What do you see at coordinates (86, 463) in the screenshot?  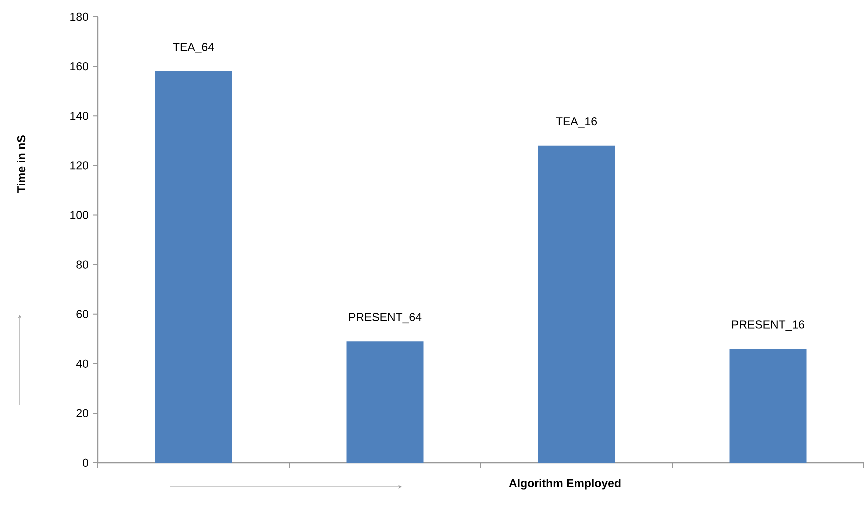 I see `y-tick-label: 0` at bounding box center [86, 463].